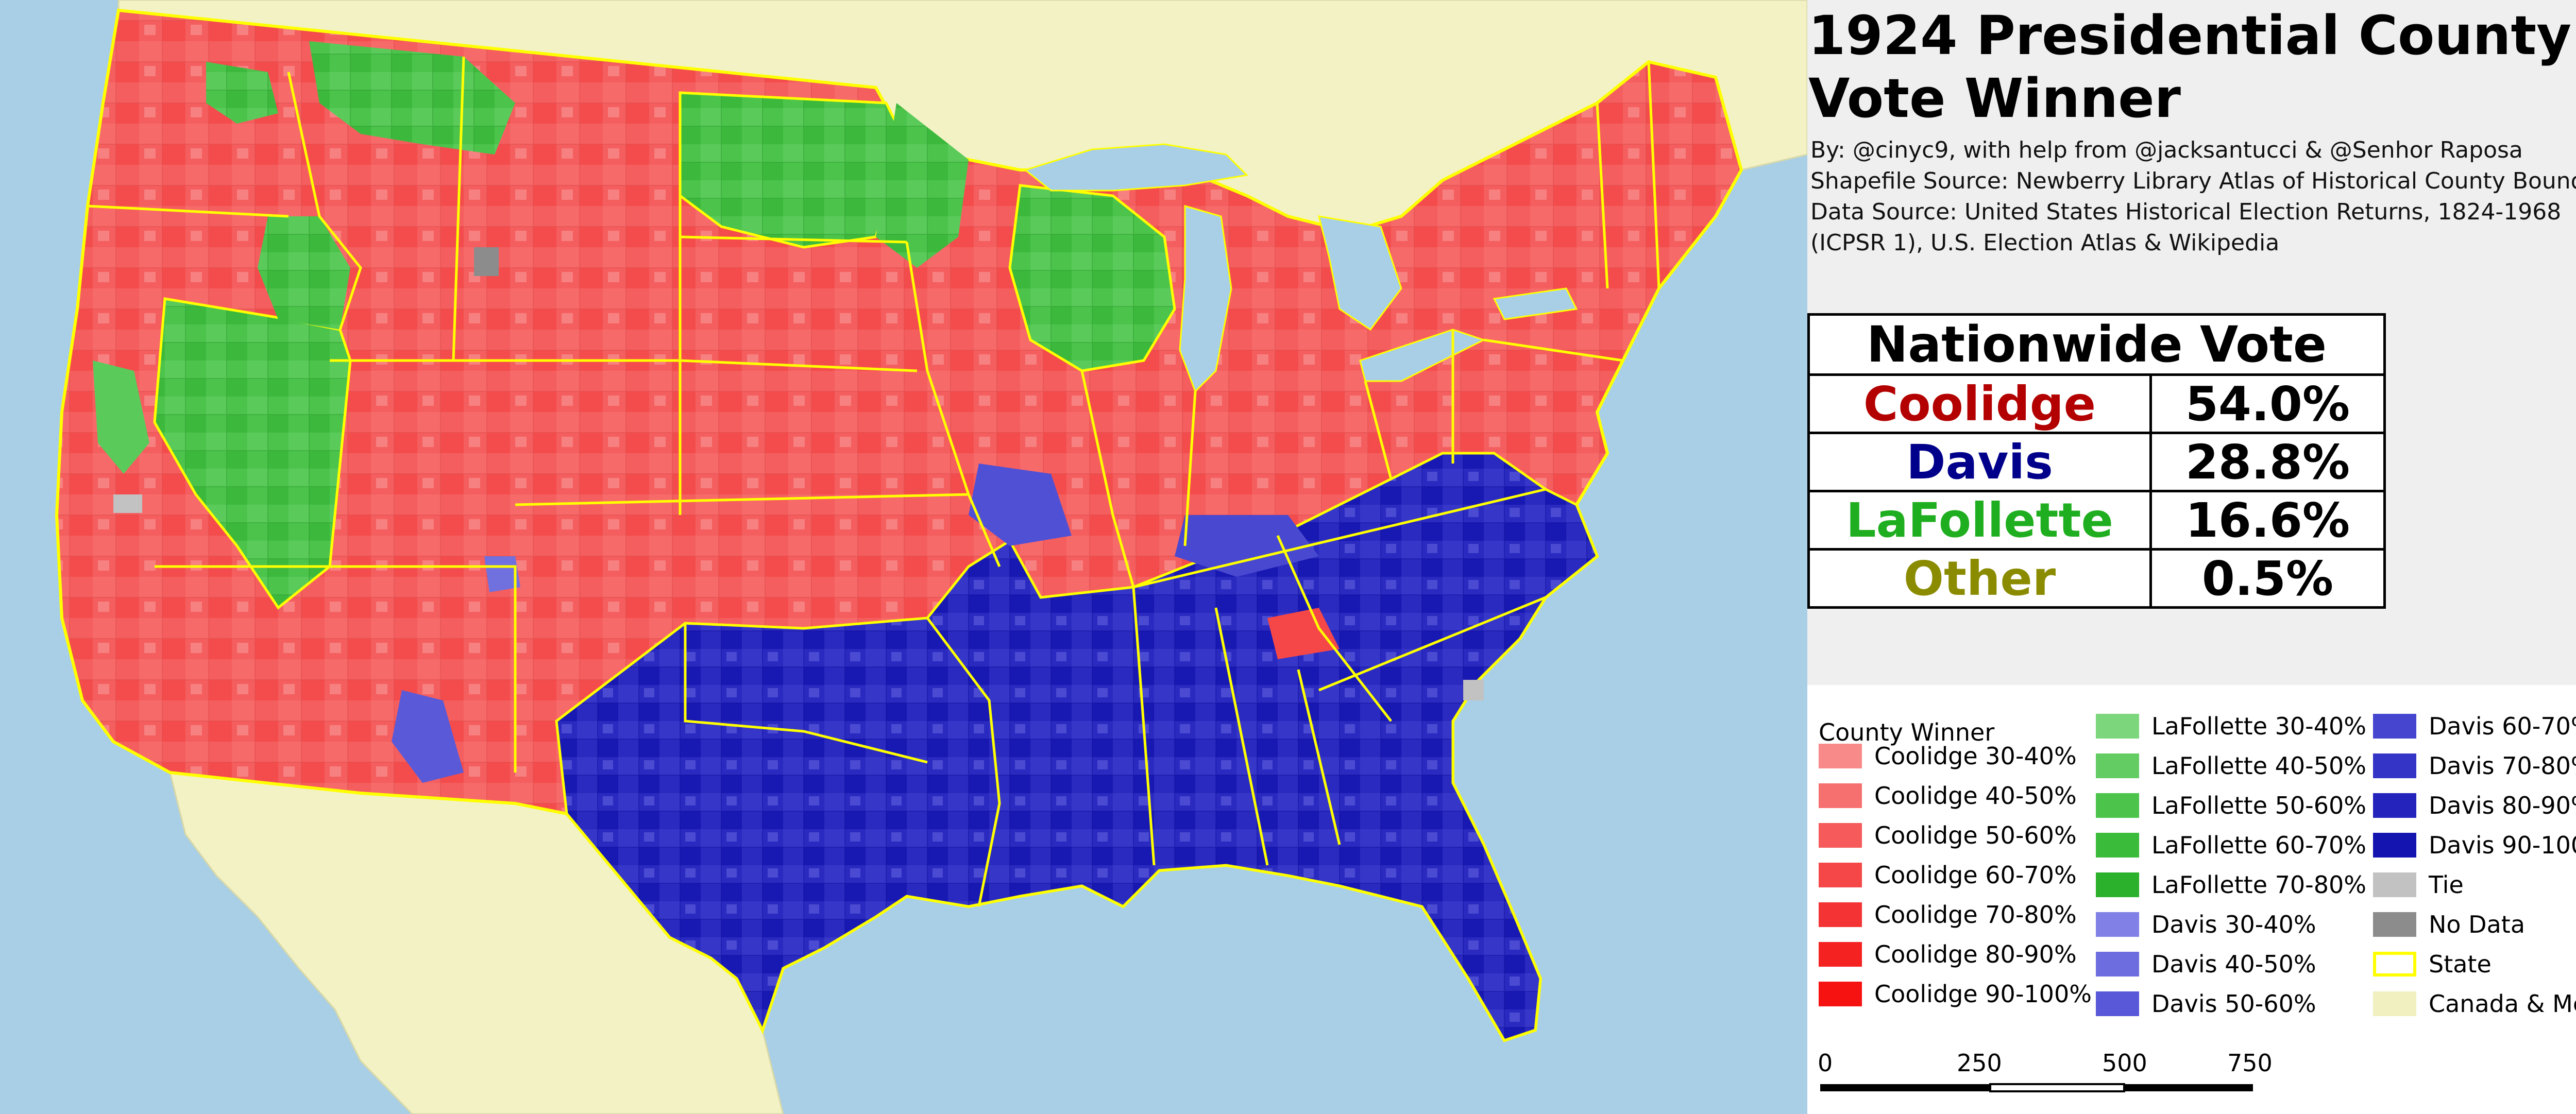 The image size is (2576, 1114). I want to click on legend-label: Davis 60-70%, so click(2502, 726).